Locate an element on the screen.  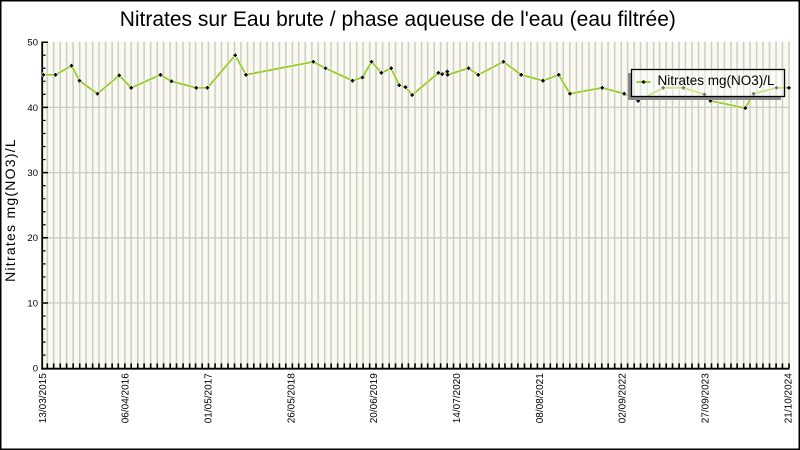
svg-text: 20 is located at coordinates (32, 238).